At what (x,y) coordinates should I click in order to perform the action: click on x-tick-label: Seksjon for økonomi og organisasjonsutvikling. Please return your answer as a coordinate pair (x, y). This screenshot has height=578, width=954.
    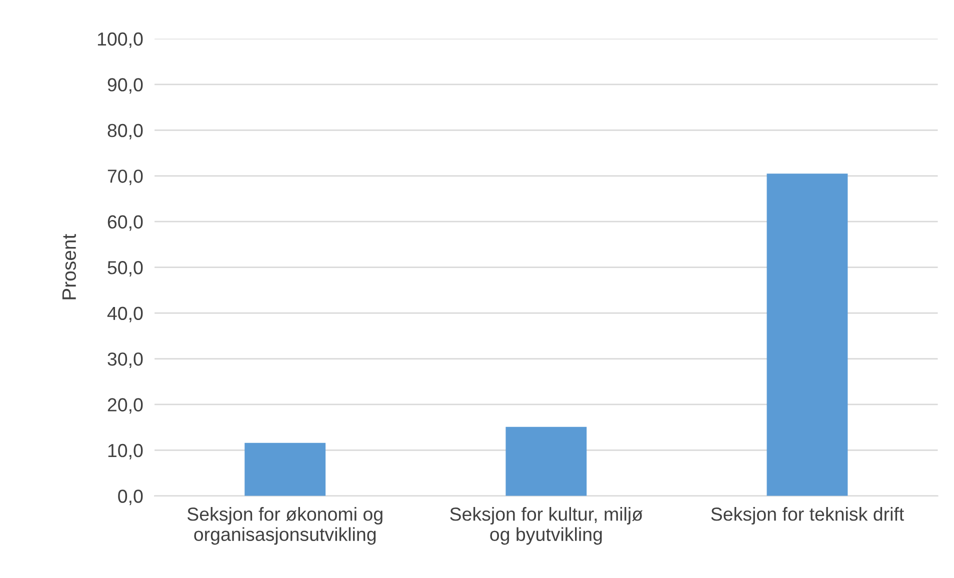
    Looking at the image, I should click on (284, 526).